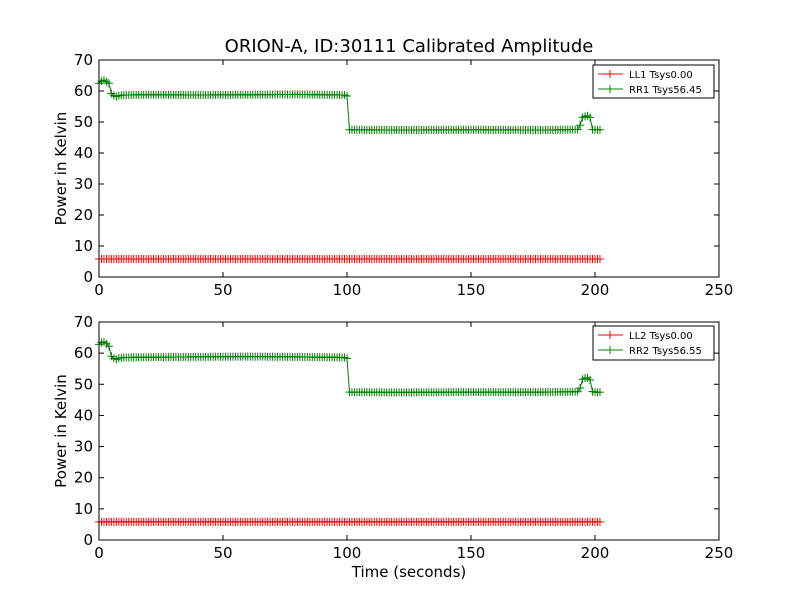 This screenshot has width=800, height=600. Describe the element at coordinates (665, 90) in the screenshot. I see `legend-label: RR1 Tsys56.45` at that location.